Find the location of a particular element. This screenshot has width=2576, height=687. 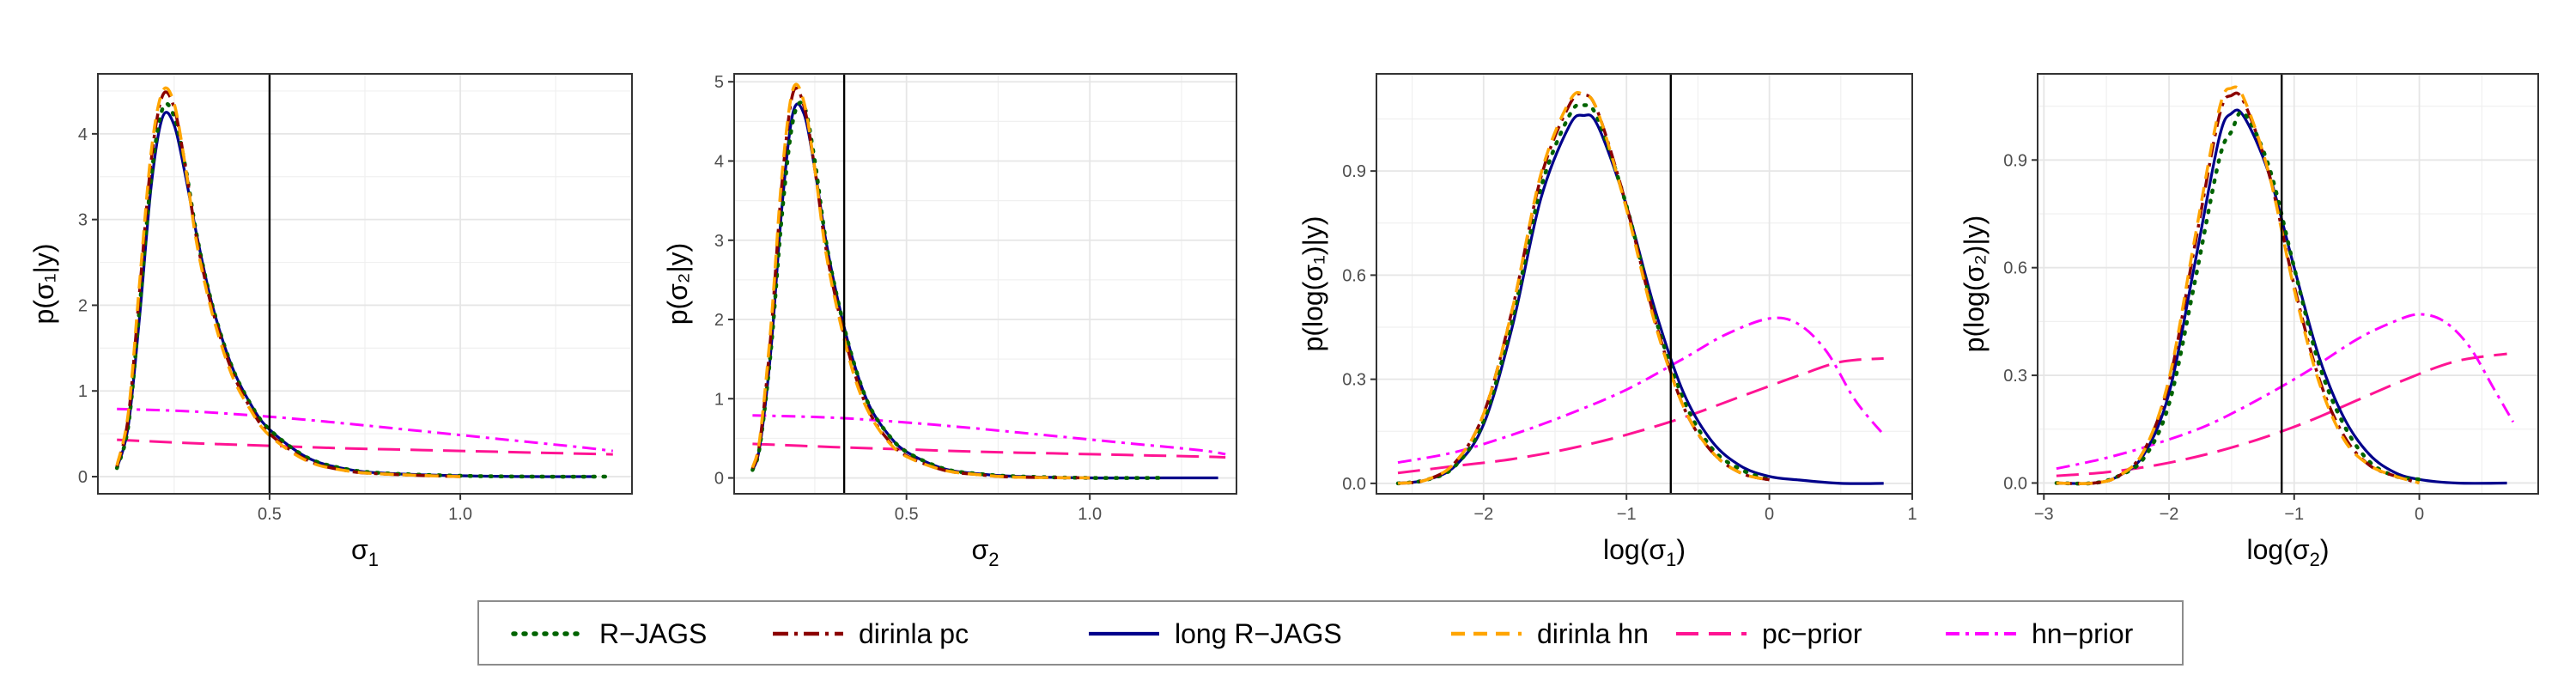

legend-item-rjags: R−JAGS is located at coordinates (609, 633).